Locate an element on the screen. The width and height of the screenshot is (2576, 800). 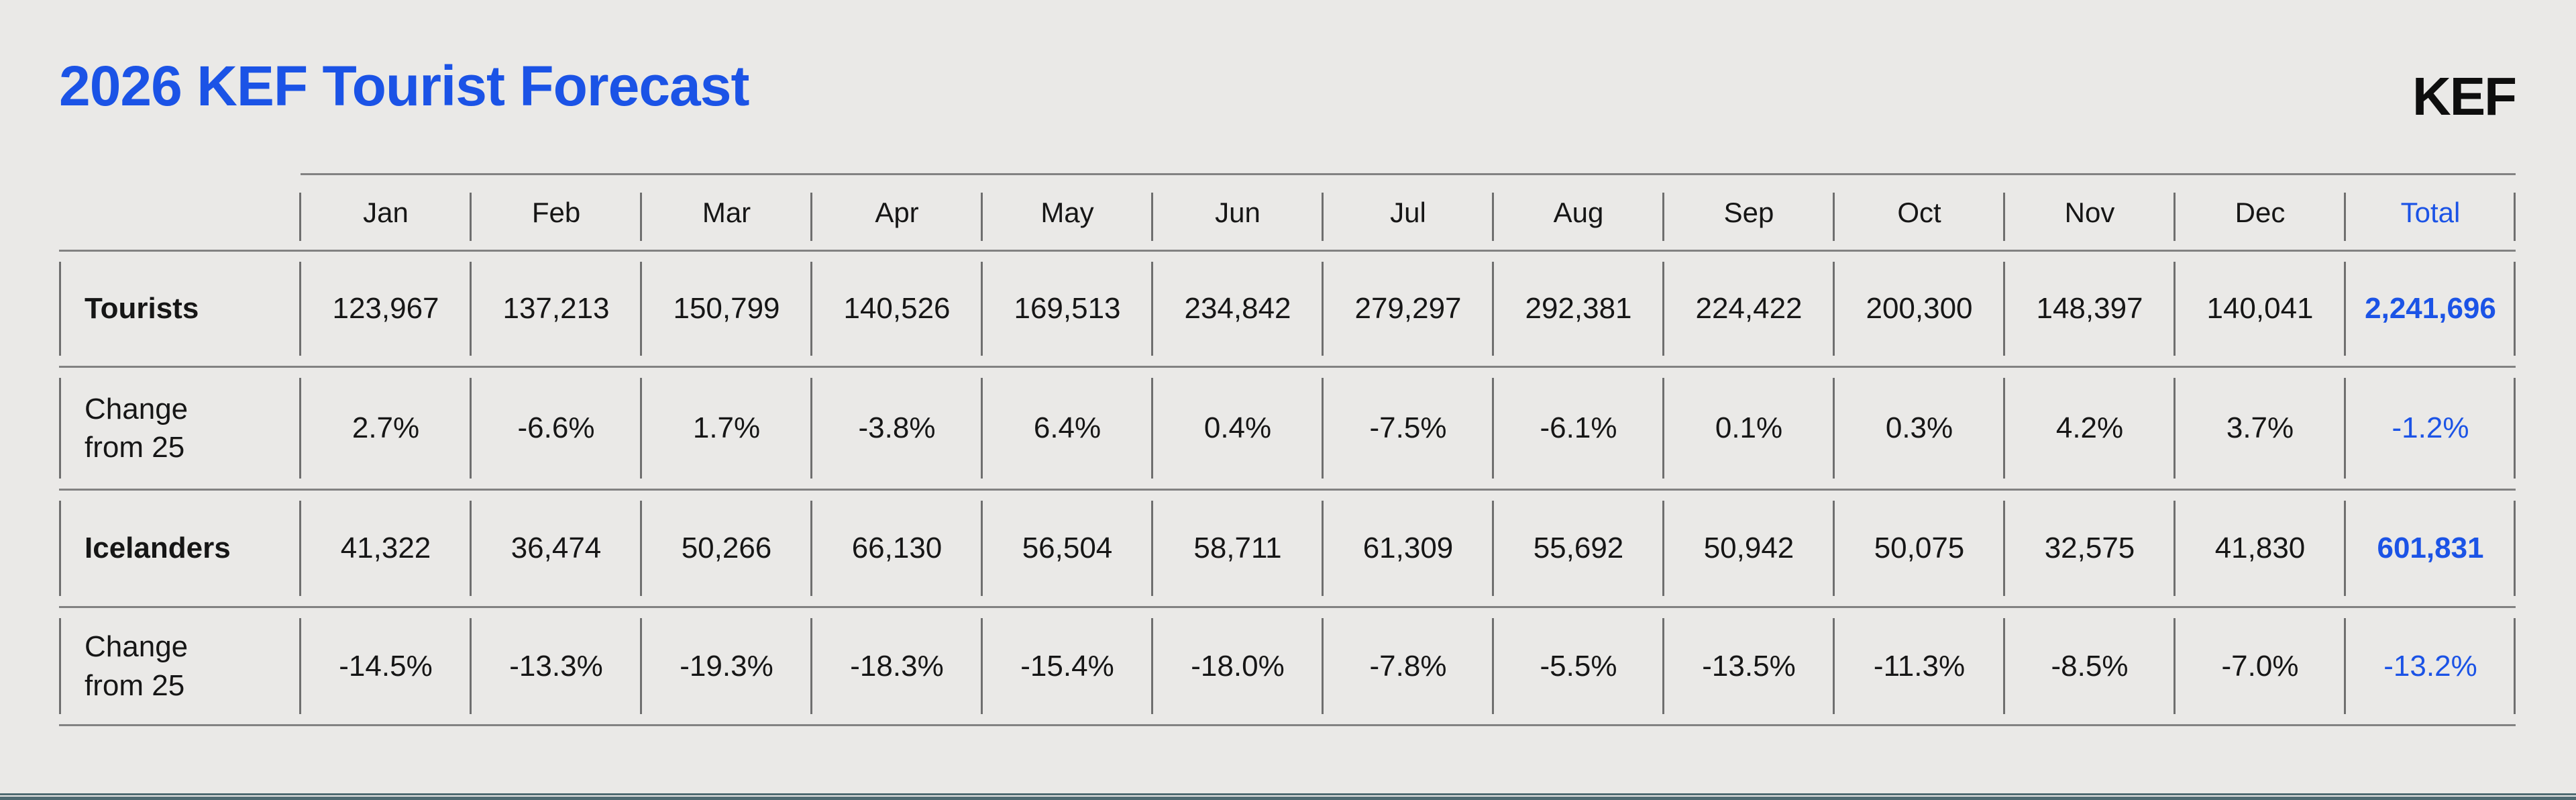
cell-tourists-change-feb: -6.6% is located at coordinates (555, 429).